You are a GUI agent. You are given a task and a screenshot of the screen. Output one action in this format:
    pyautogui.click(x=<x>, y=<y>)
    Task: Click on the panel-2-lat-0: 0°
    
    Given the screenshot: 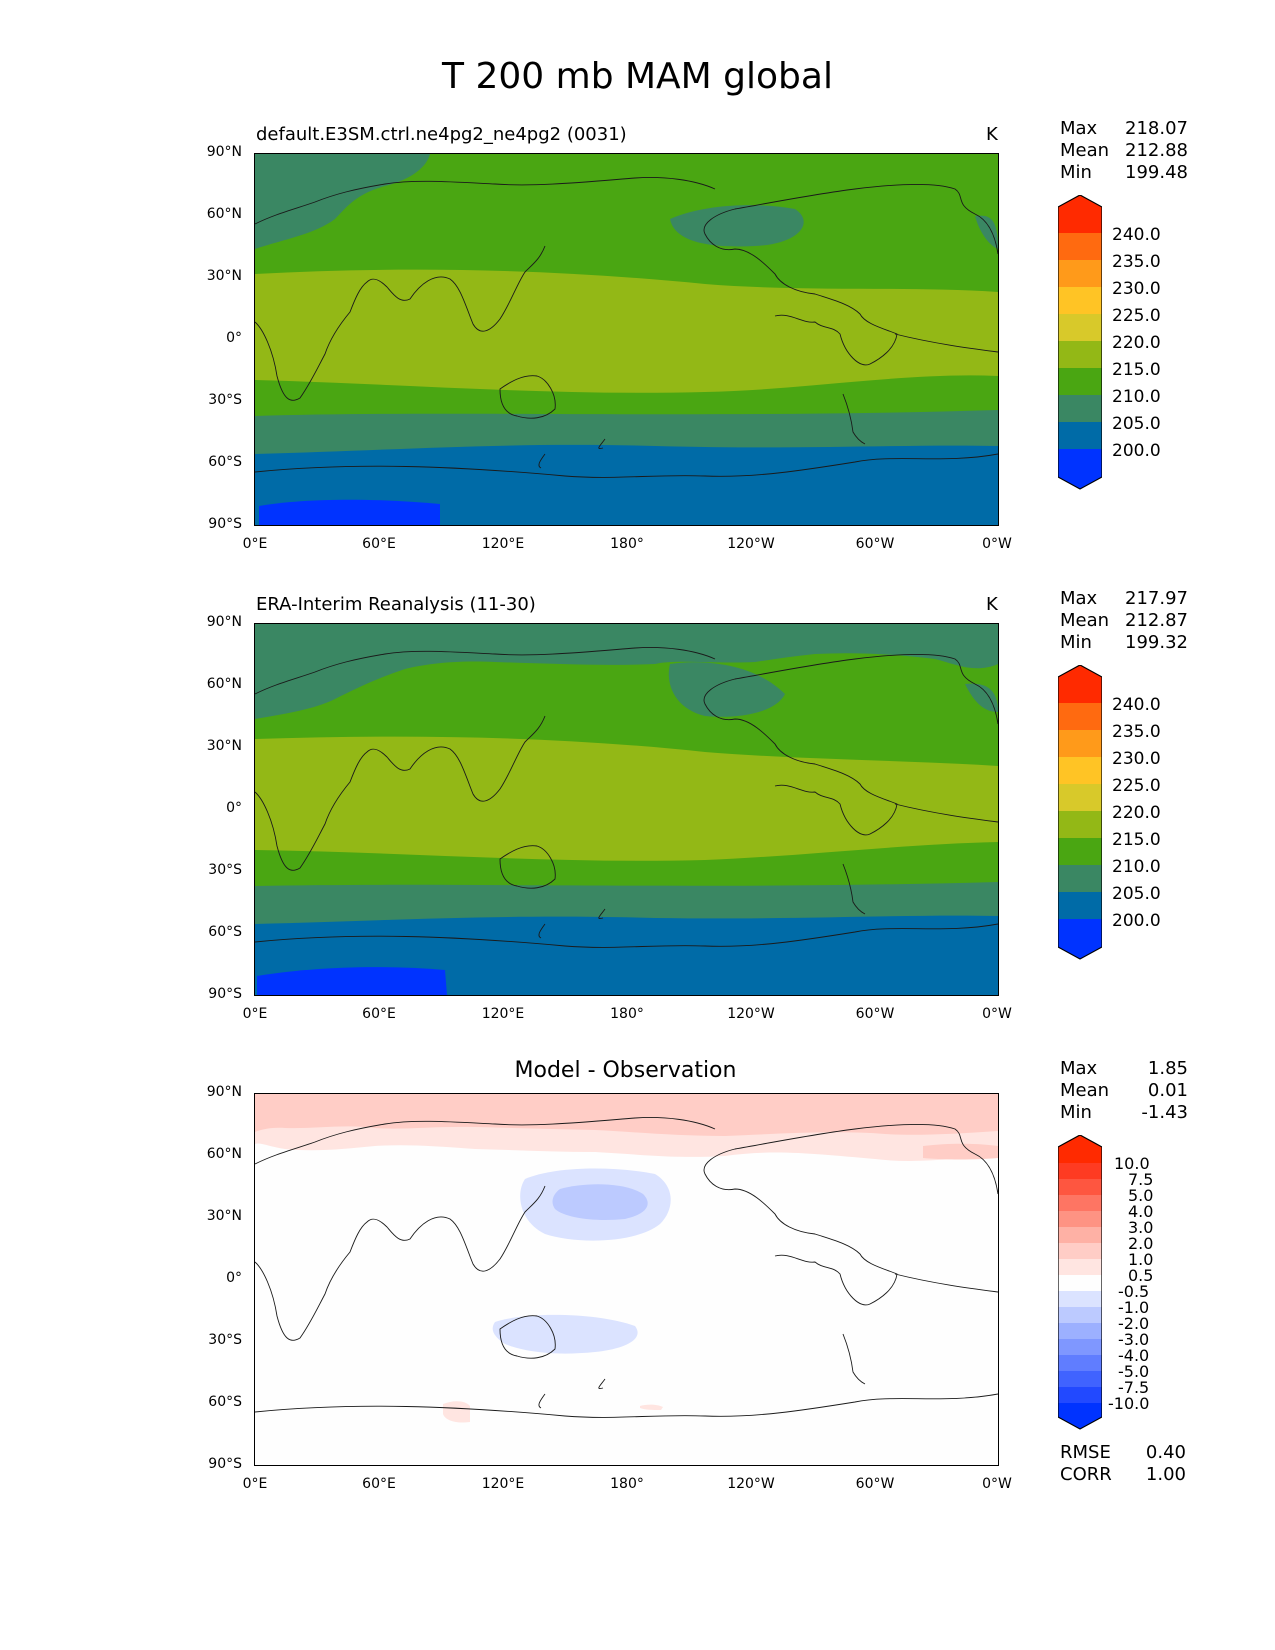 What is the action you would take?
    pyautogui.click(x=234, y=808)
    